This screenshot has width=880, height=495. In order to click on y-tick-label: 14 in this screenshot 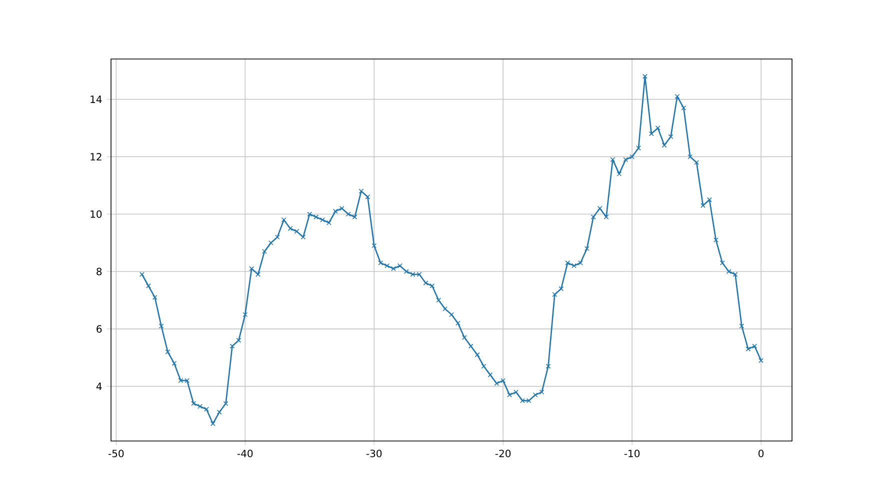, I will do `click(96, 99)`.